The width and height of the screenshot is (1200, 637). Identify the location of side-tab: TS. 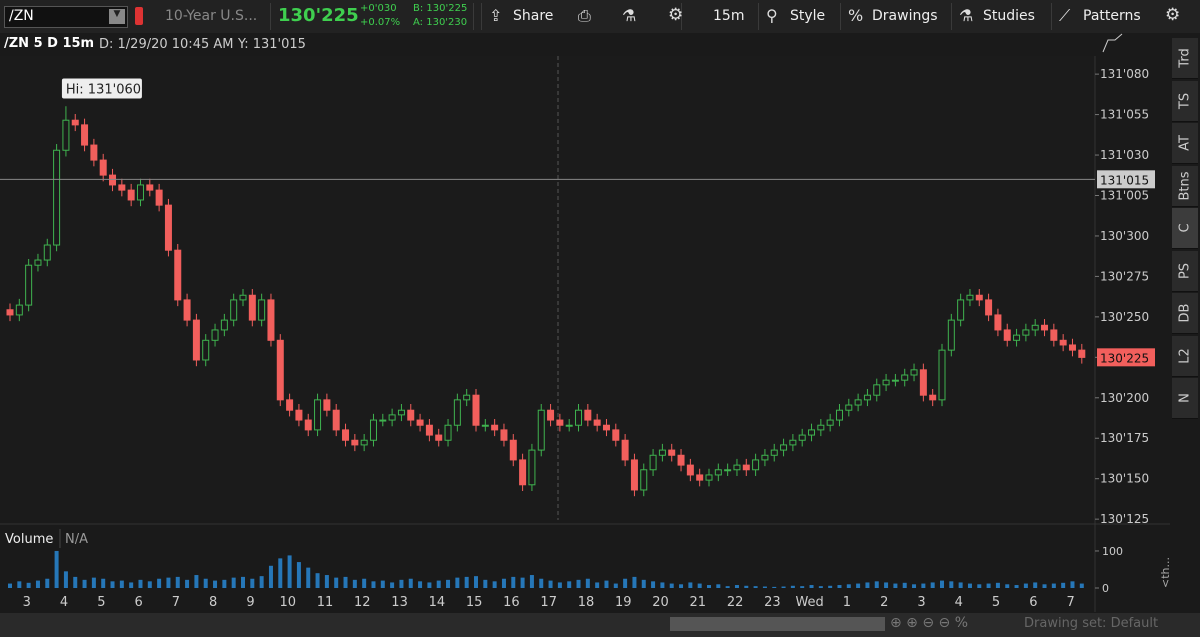
(1185, 101).